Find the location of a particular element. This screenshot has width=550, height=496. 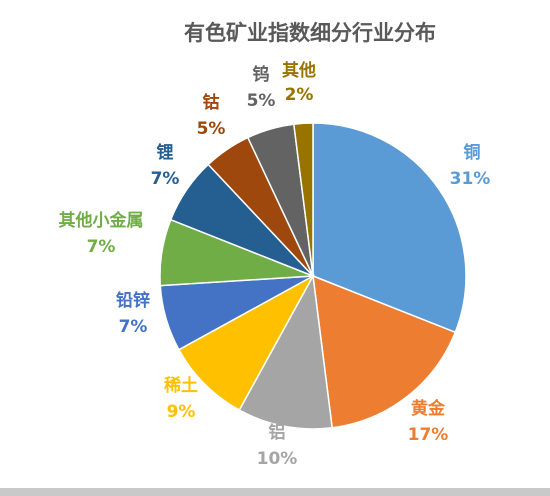

slice-percent-label: 31% is located at coordinates (470, 179).